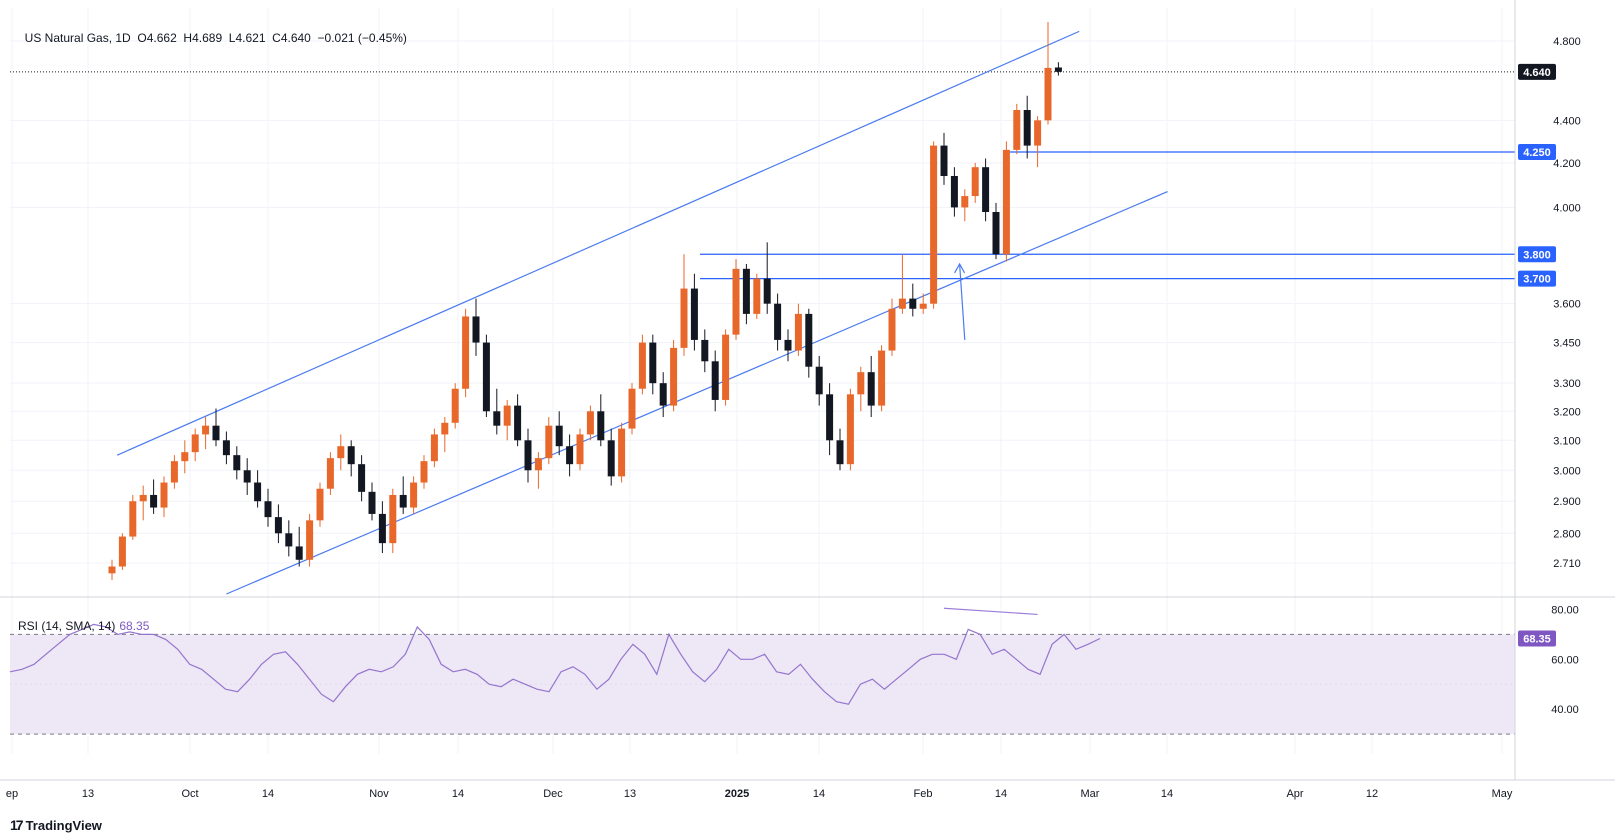  What do you see at coordinates (737, 794) in the screenshot?
I see `x-tick-label: 2025` at bounding box center [737, 794].